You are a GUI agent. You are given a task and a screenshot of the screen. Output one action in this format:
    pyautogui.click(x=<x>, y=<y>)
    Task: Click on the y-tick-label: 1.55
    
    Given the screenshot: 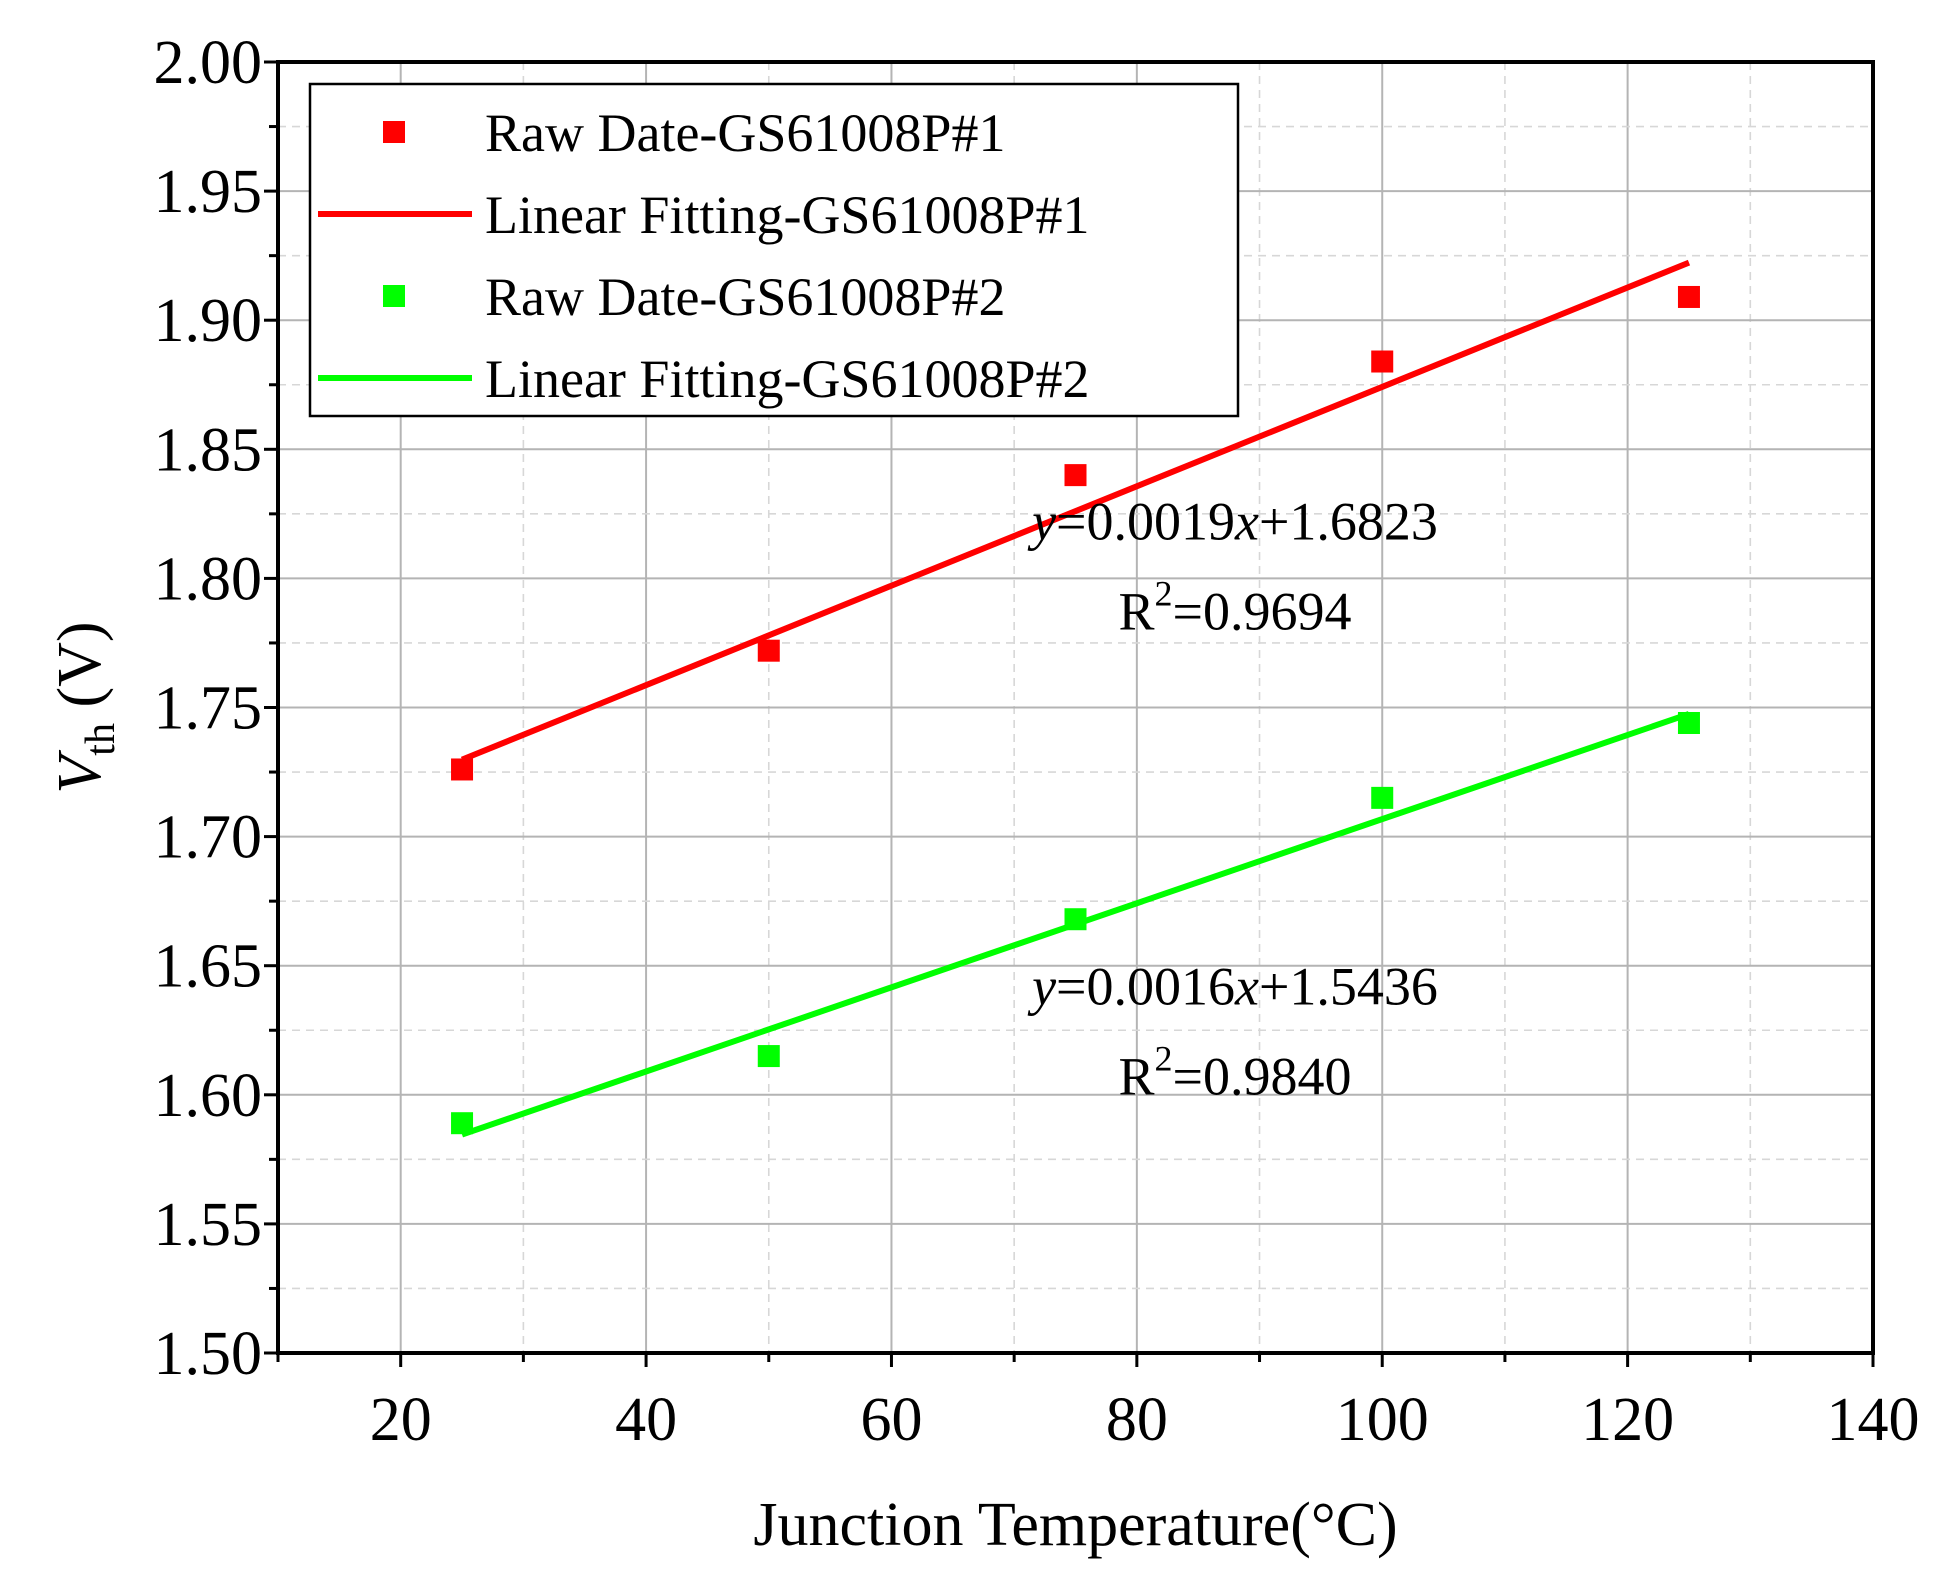 What is the action you would take?
    pyautogui.click(x=208, y=1225)
    